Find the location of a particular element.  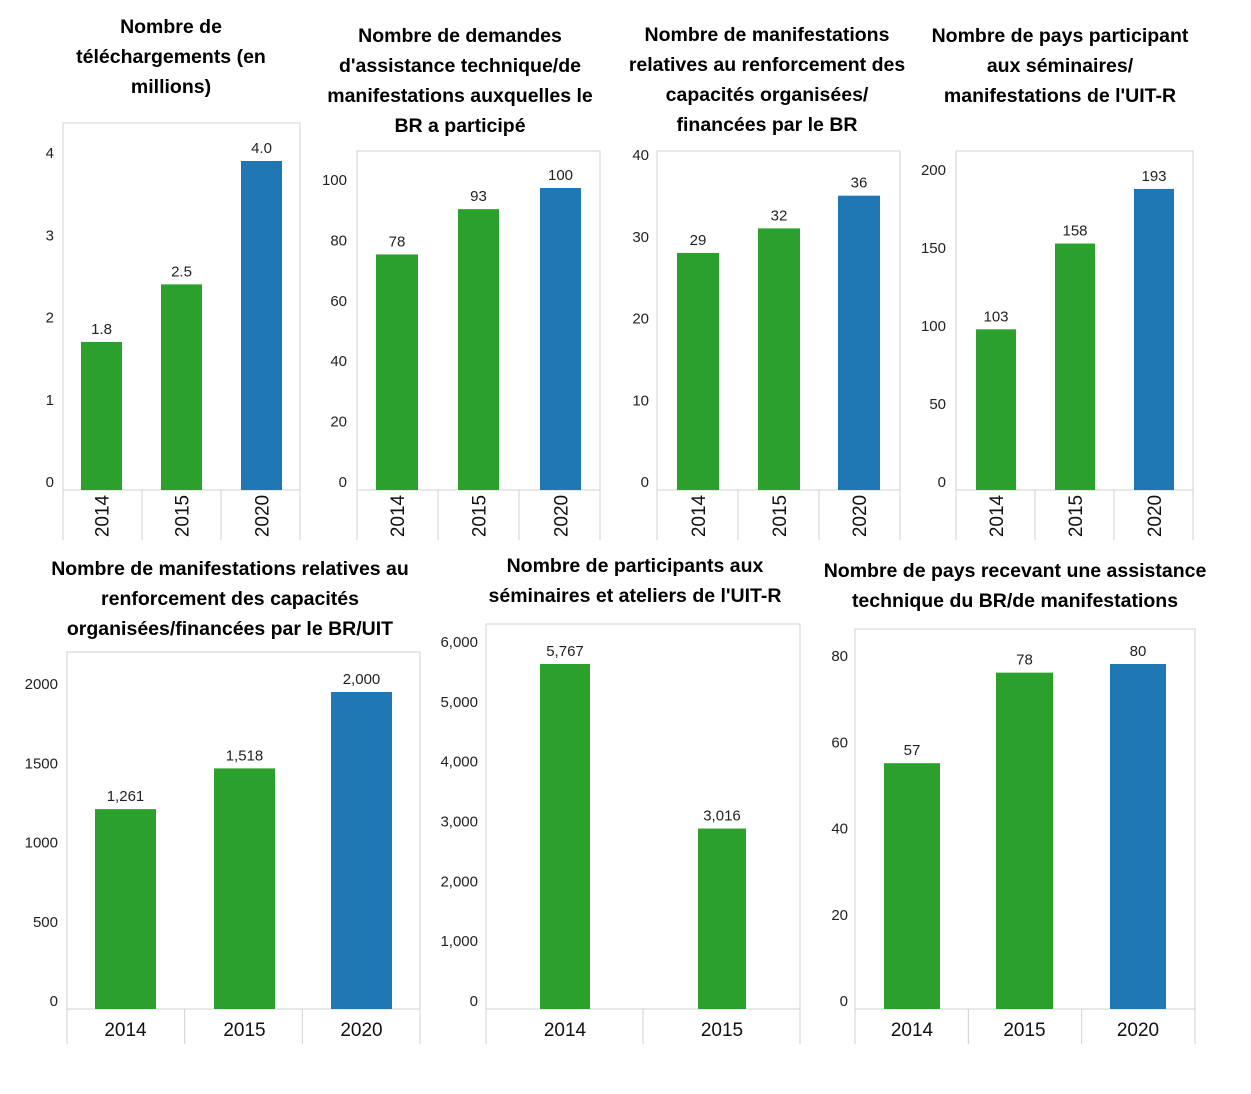

y-tick-label: 2000 is located at coordinates (41, 684).